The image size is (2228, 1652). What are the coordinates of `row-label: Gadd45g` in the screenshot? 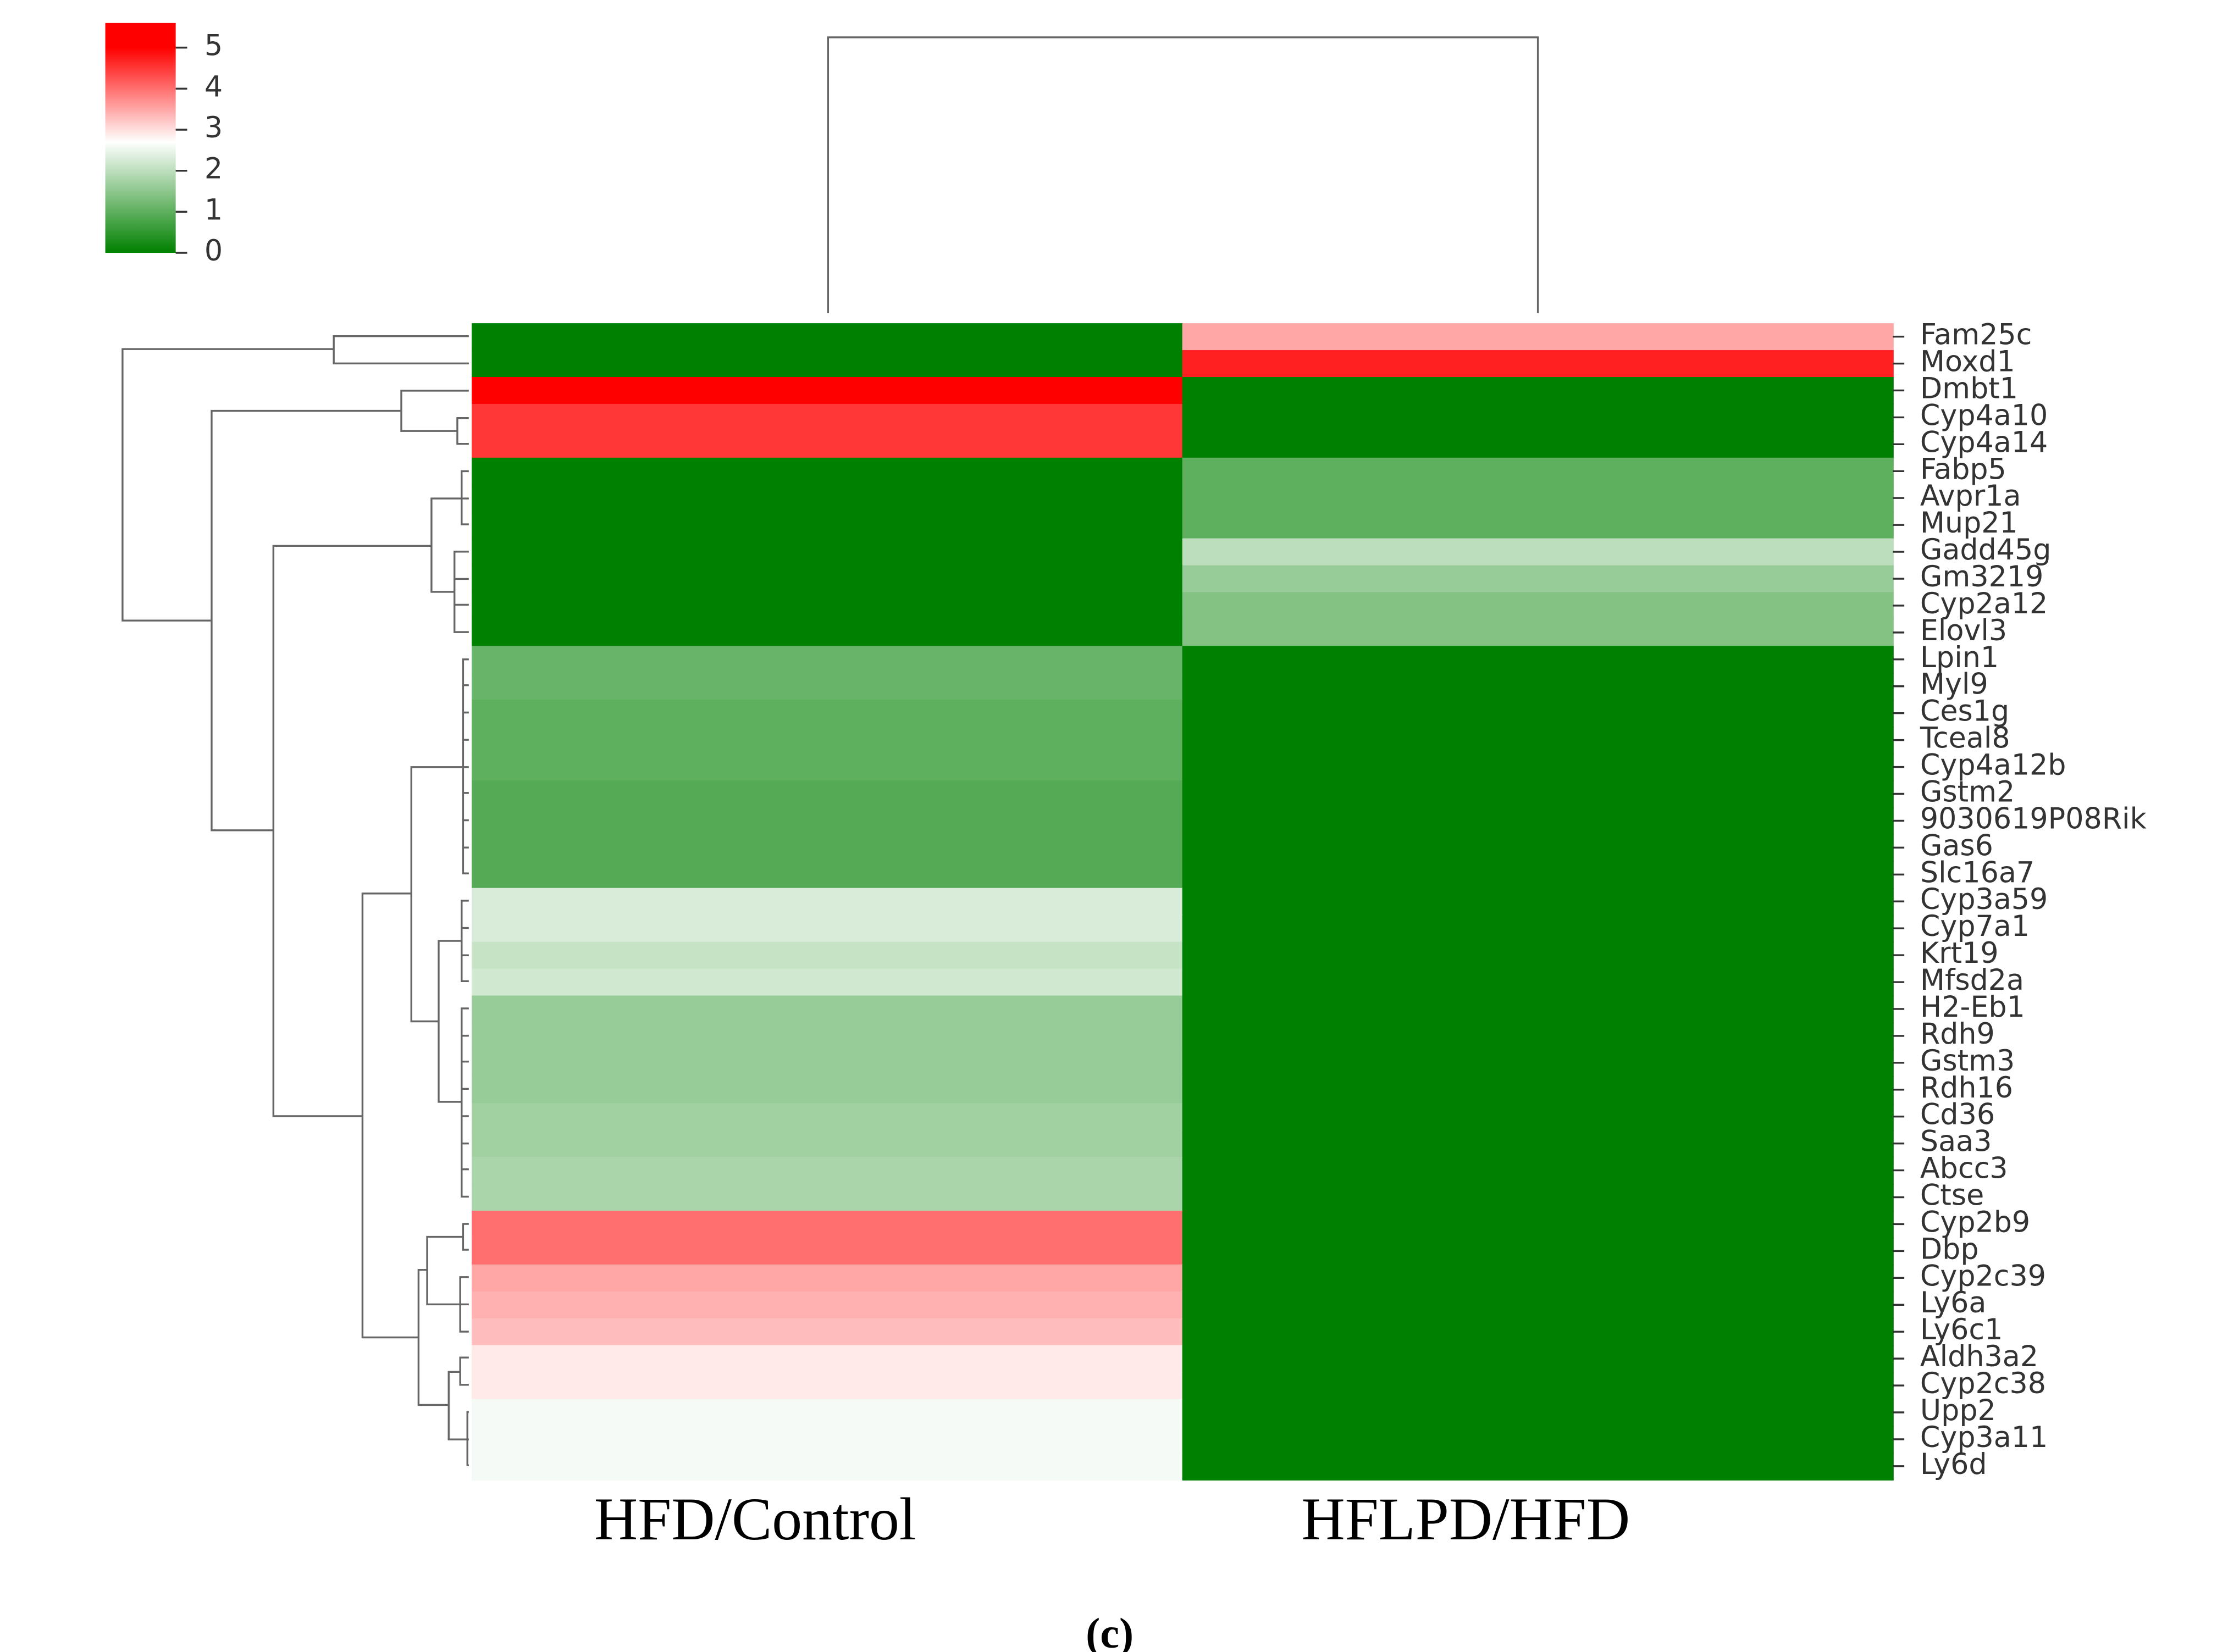 It's located at (1986, 550).